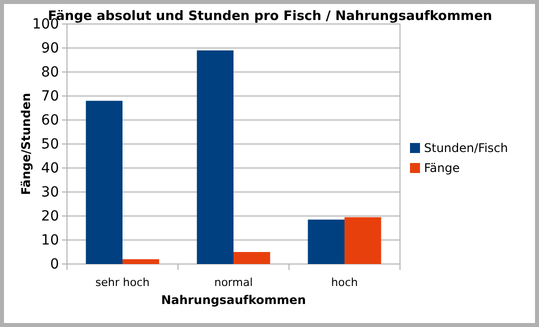  I want to click on x-tick-label: sehr hoch, so click(122, 282).